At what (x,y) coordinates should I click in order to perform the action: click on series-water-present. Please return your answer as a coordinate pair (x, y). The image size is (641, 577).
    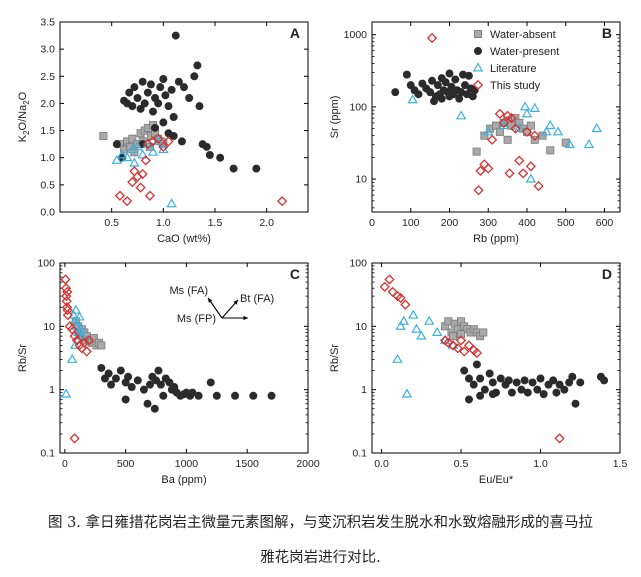
    Looking at the image, I should click on (186, 388).